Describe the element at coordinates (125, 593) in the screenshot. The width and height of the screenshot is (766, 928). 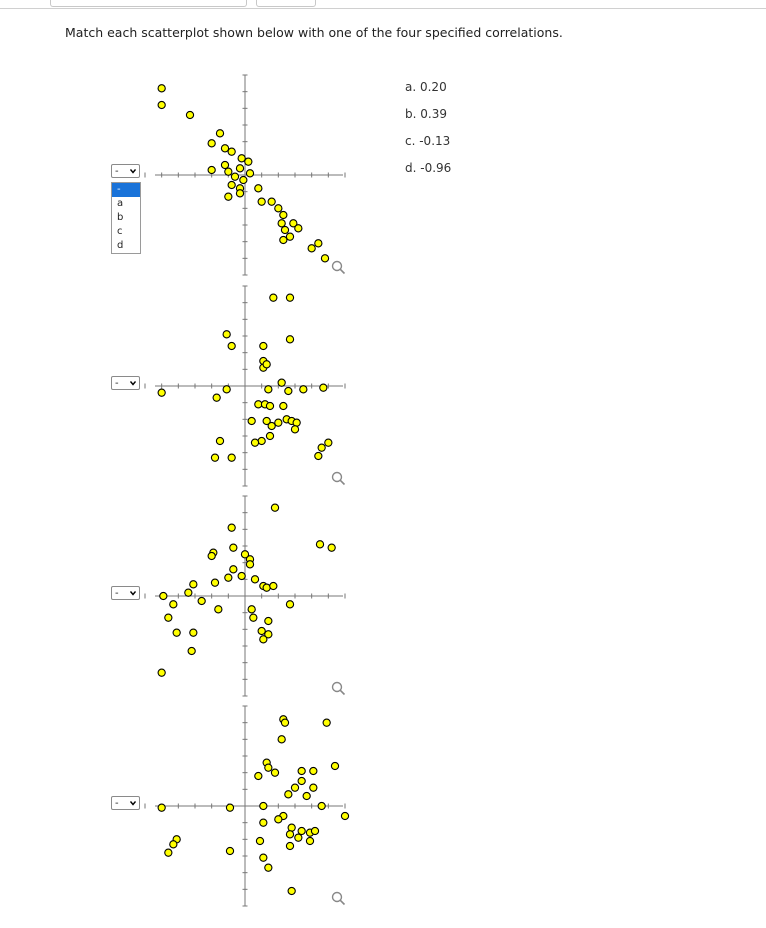
I see `match-select-3: -` at that location.